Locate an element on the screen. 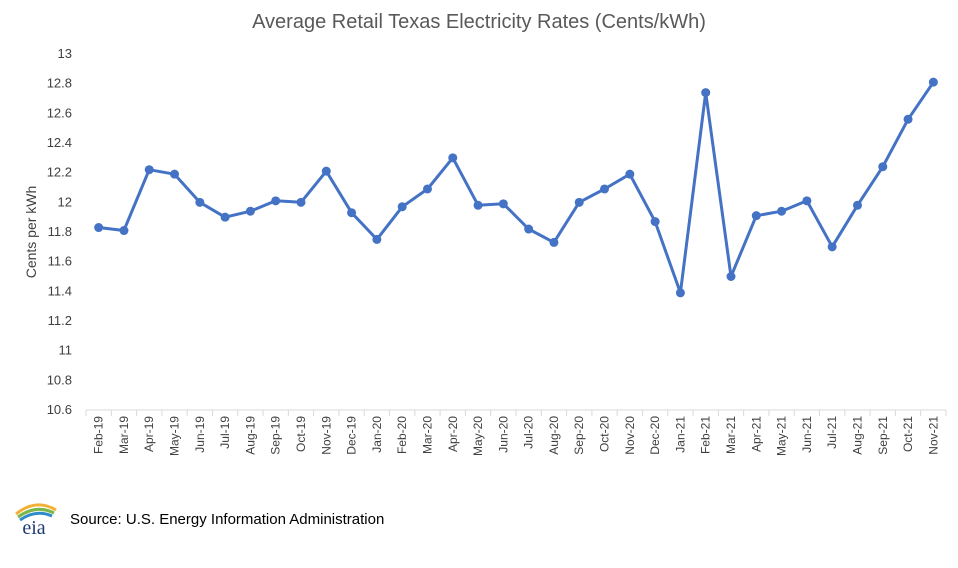 The height and width of the screenshot is (568, 958). x-tick-label: Oct-21 is located at coordinates (908, 434).